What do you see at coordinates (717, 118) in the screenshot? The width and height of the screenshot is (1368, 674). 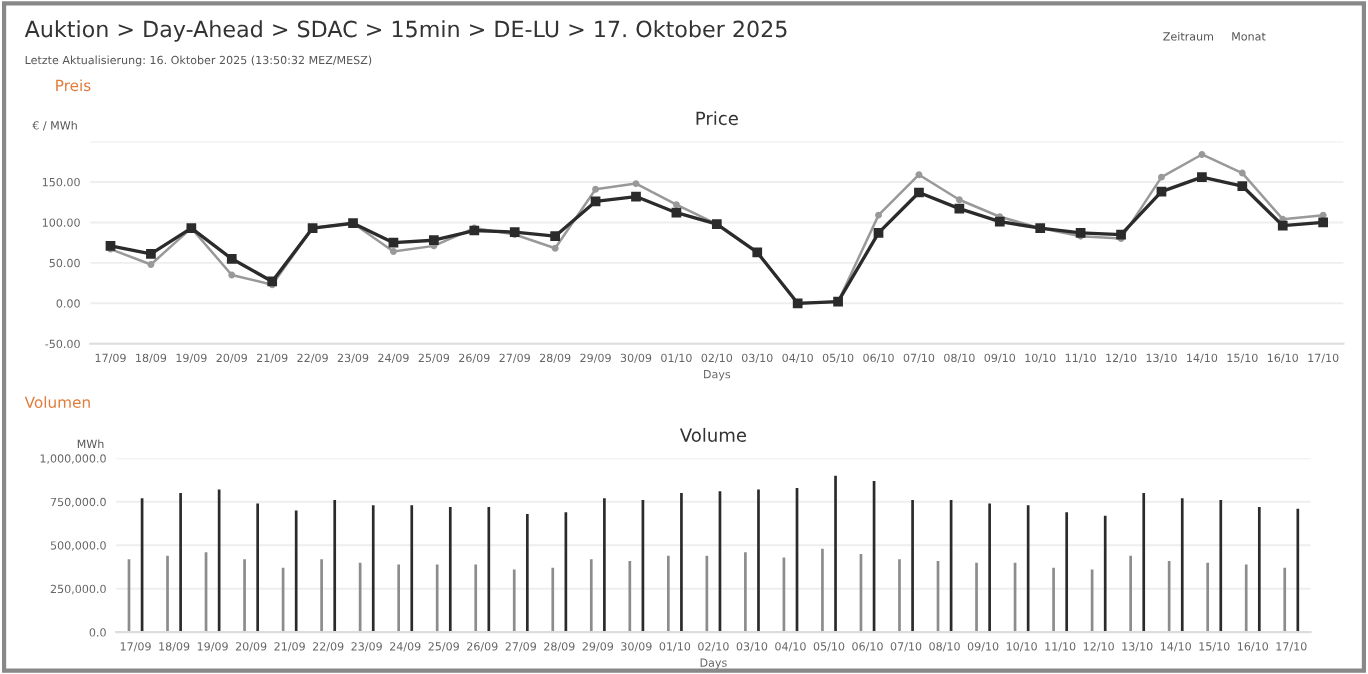 I see `chart-title: Price` at bounding box center [717, 118].